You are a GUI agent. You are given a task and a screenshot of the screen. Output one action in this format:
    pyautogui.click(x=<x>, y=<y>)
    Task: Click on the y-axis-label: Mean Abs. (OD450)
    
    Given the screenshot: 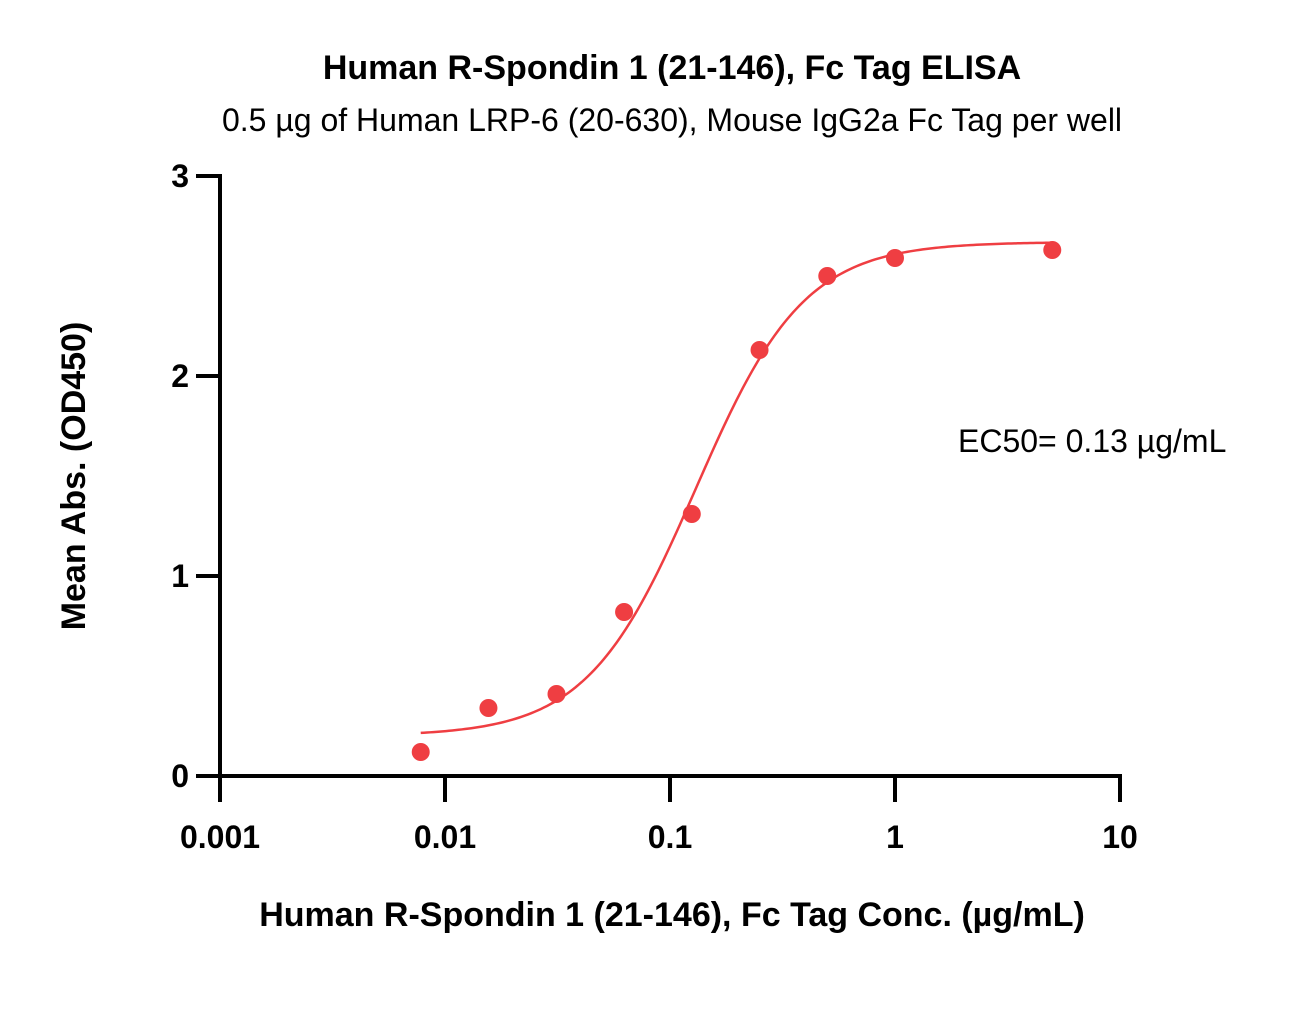 What is the action you would take?
    pyautogui.click(x=74, y=476)
    